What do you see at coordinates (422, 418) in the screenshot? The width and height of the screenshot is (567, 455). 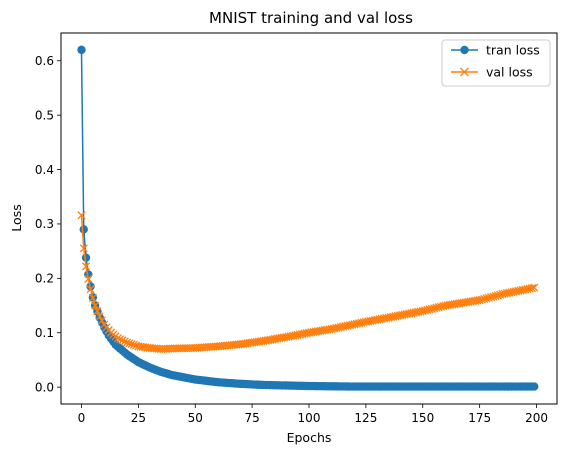 I see `x-tick-label: 150` at bounding box center [422, 418].